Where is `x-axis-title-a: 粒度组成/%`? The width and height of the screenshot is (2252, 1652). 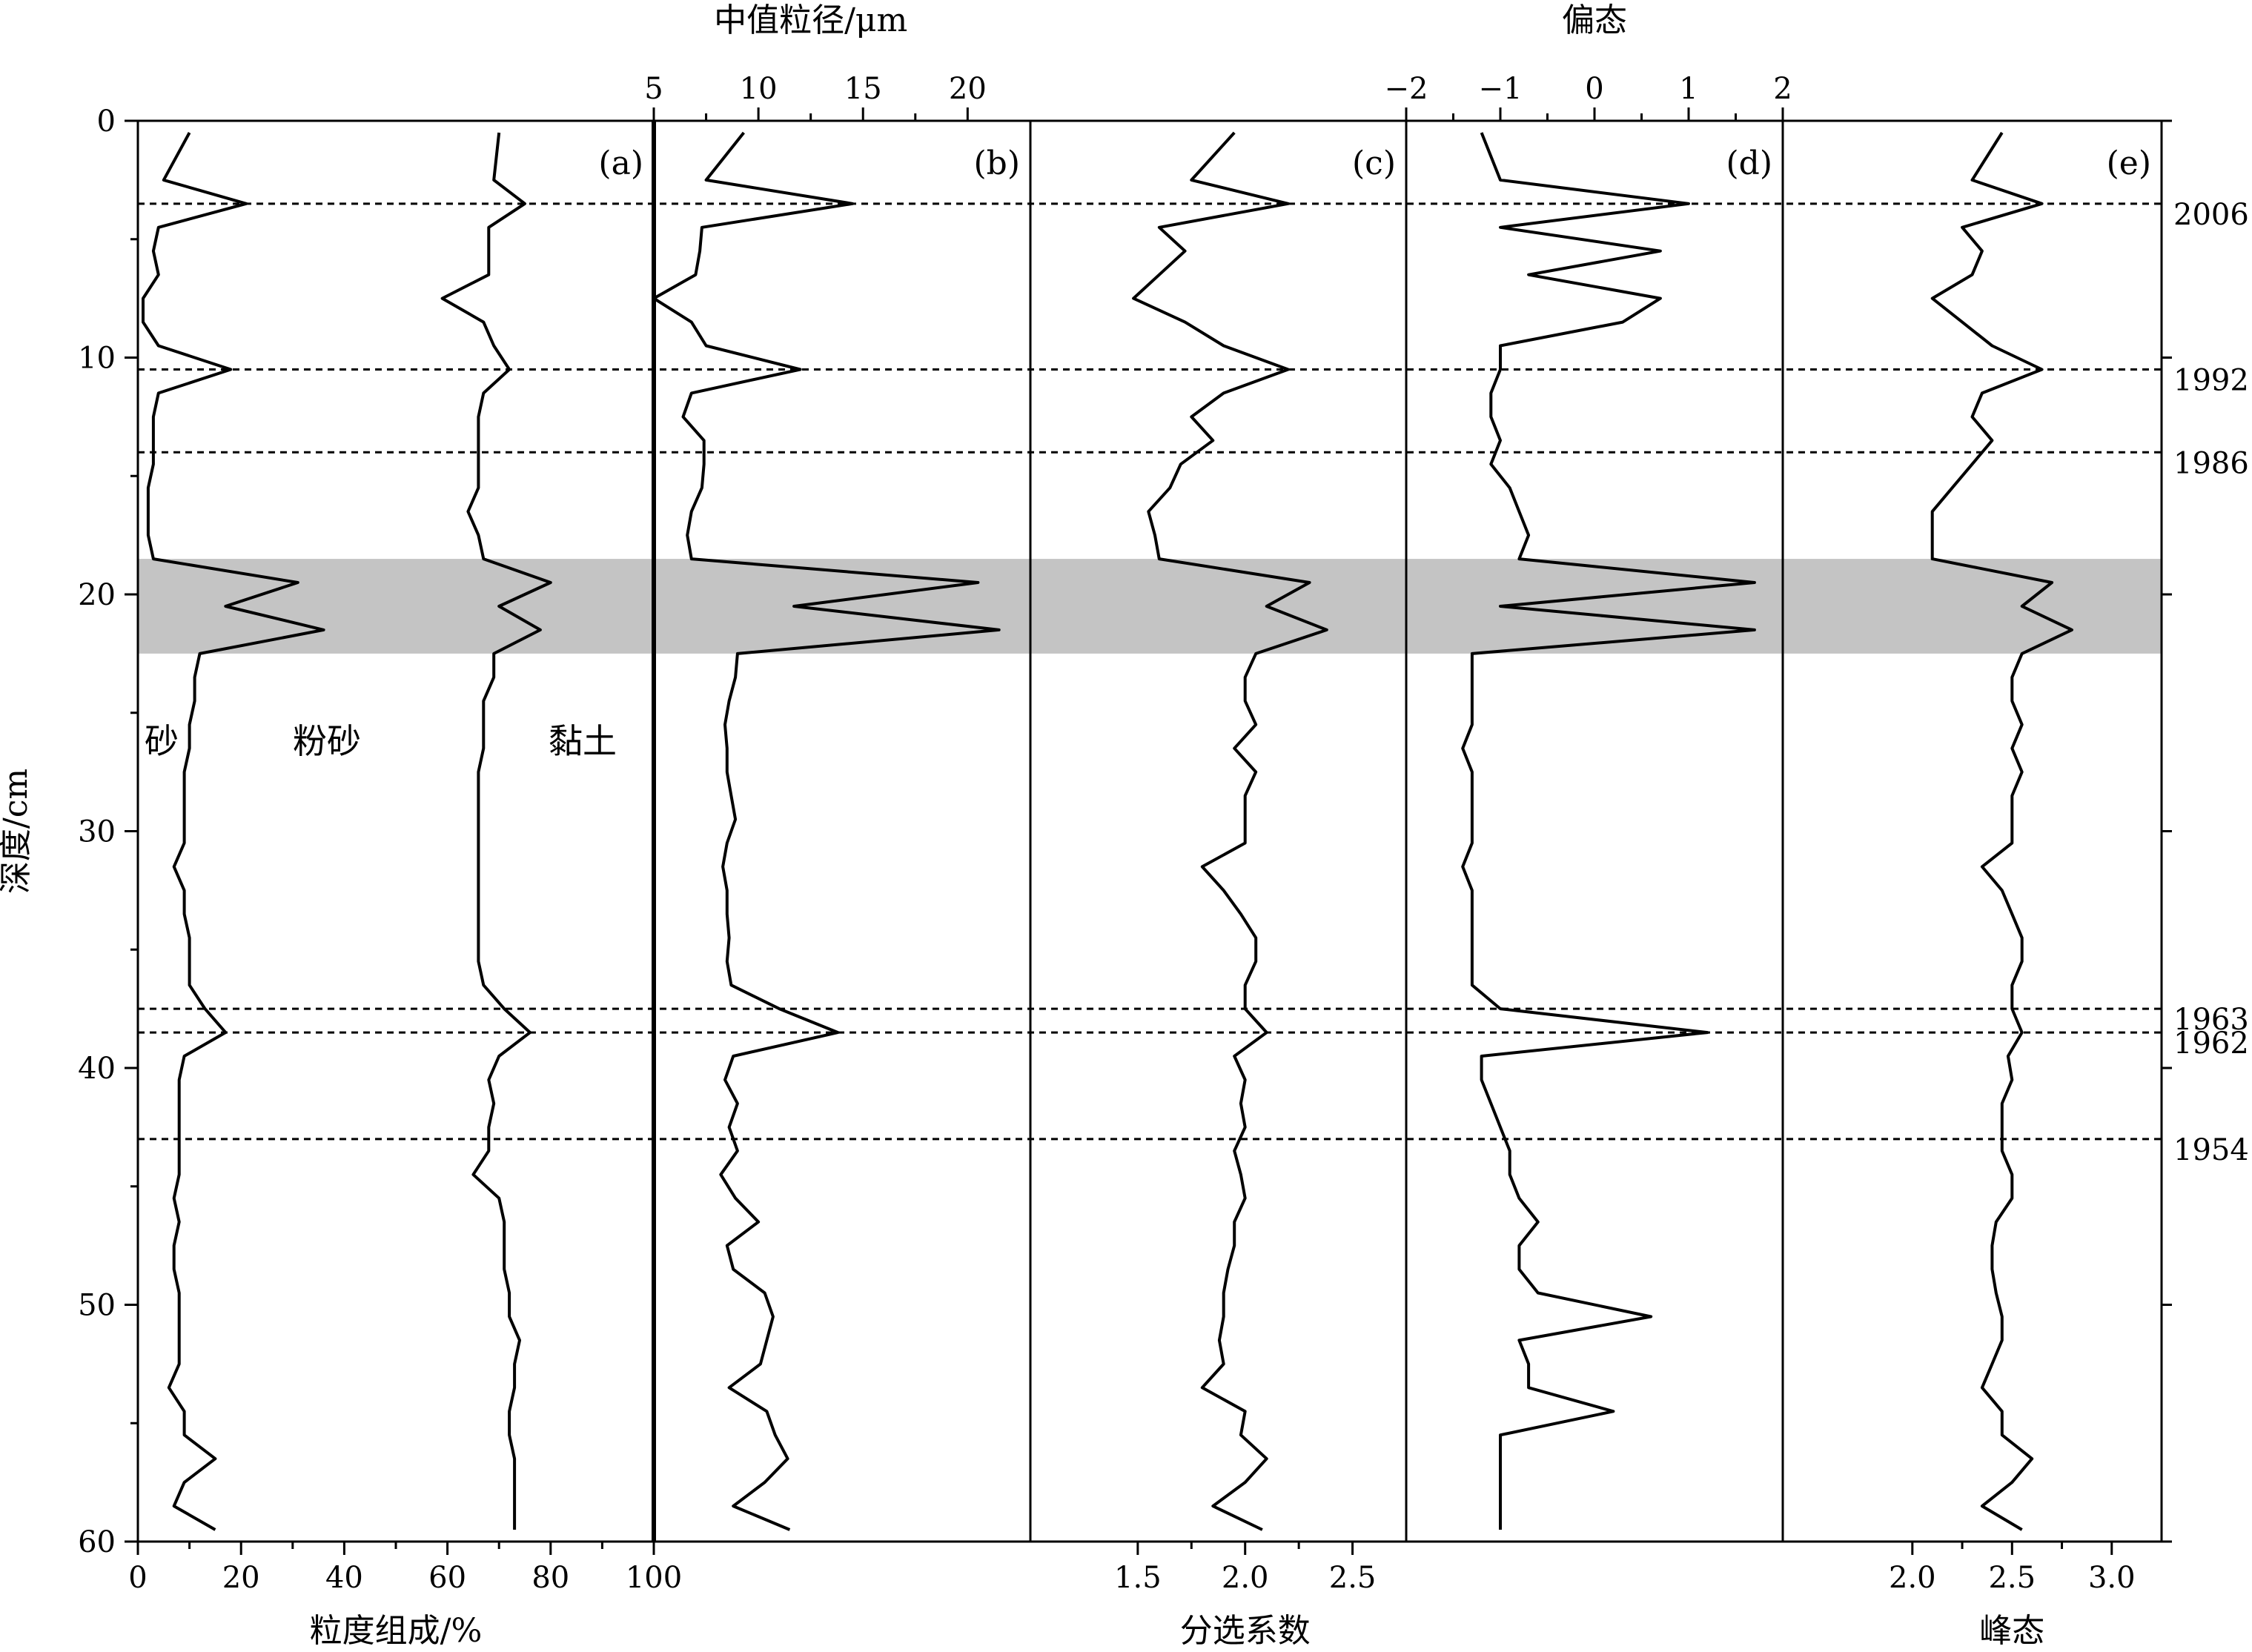 x-axis-title-a: 粒度组成/% is located at coordinates (396, 1631).